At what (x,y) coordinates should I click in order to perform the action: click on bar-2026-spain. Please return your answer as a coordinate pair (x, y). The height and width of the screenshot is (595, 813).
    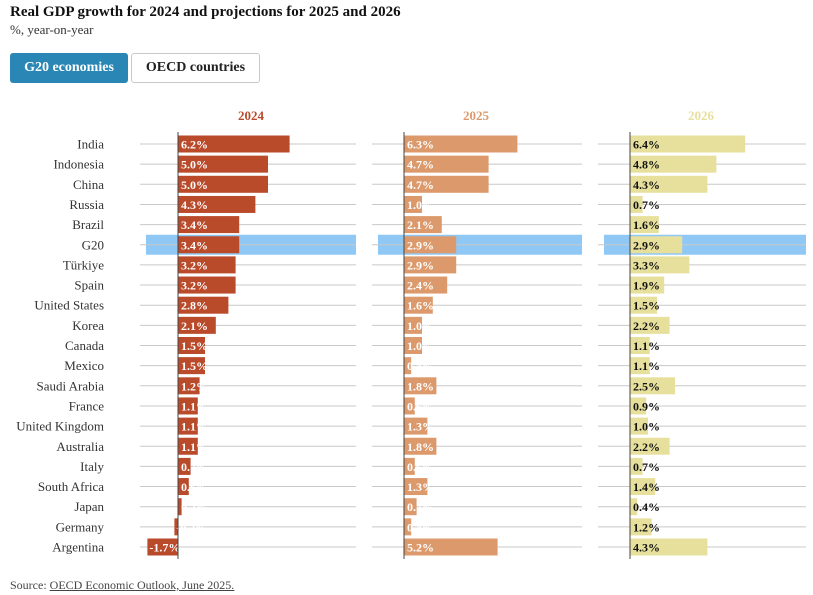
    Looking at the image, I should click on (647, 285).